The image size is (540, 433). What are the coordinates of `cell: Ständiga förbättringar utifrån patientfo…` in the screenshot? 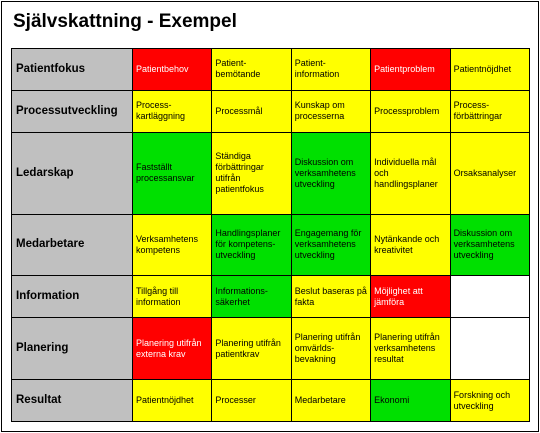 It's located at (251, 173).